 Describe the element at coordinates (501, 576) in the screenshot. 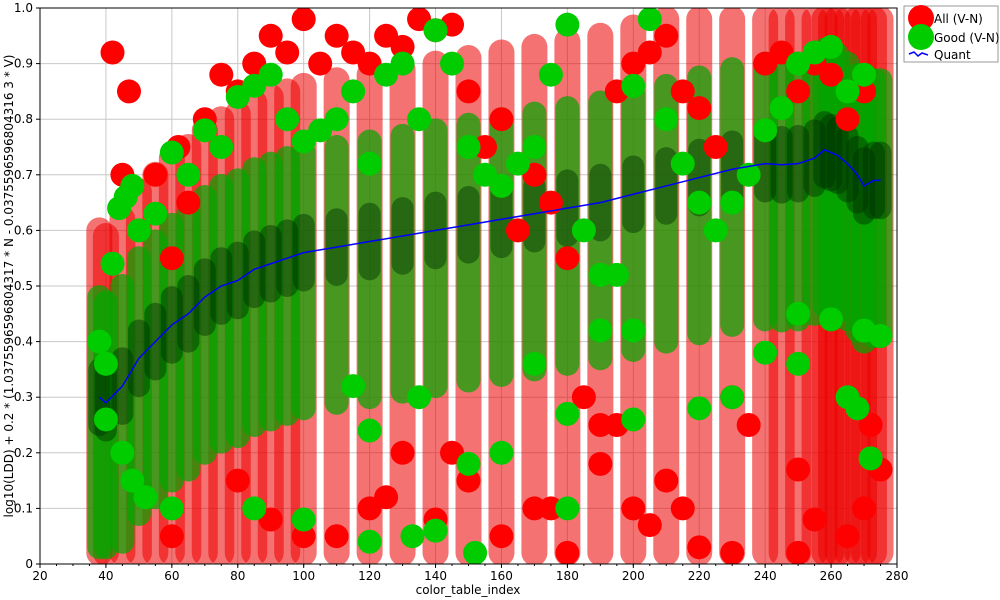

I see `x-tick-label: 160` at that location.